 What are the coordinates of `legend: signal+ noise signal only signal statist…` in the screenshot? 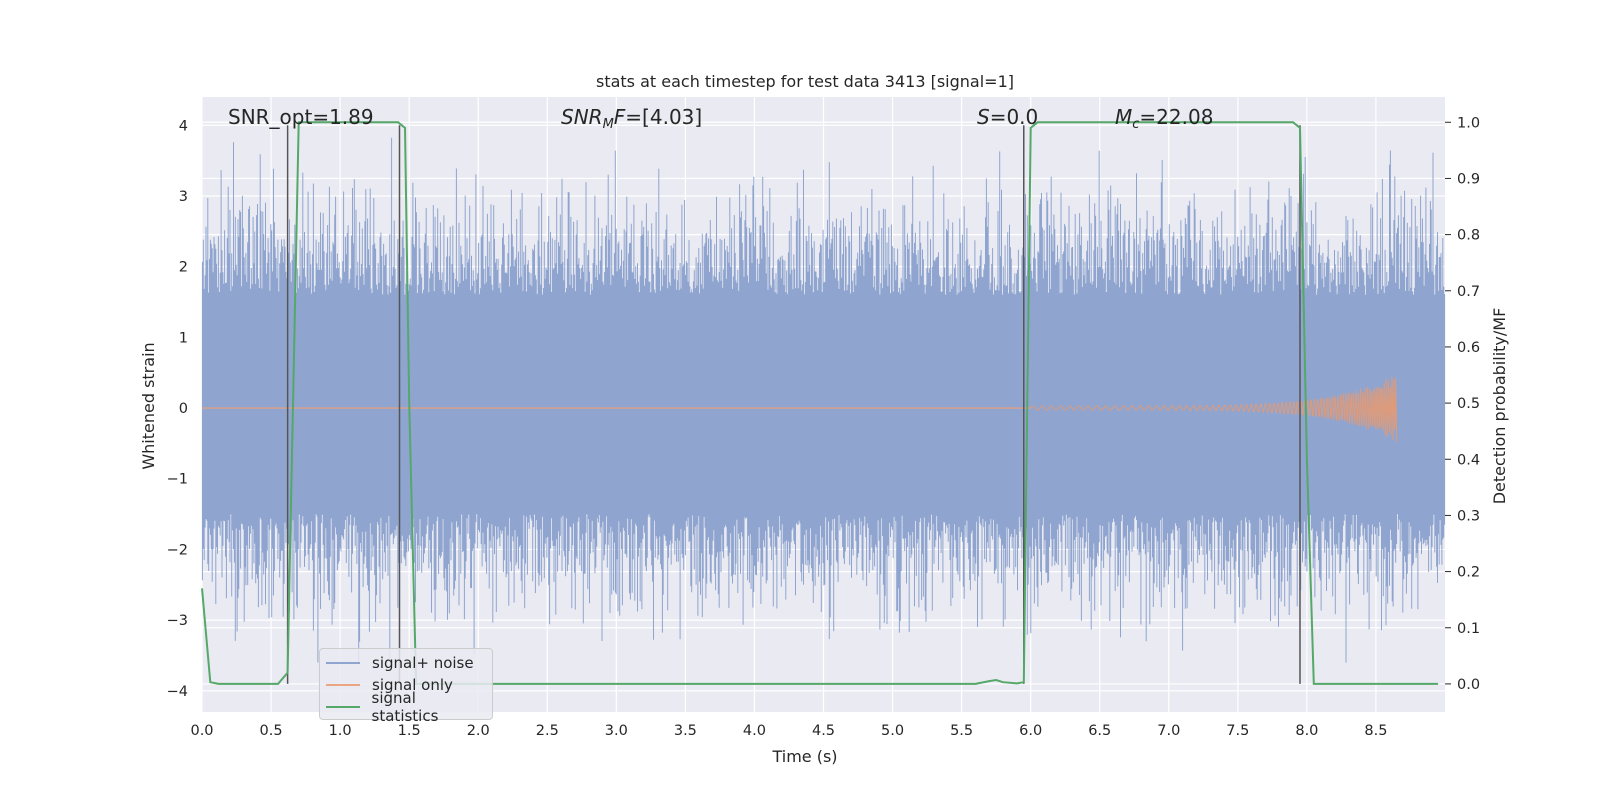 It's located at (406, 686).